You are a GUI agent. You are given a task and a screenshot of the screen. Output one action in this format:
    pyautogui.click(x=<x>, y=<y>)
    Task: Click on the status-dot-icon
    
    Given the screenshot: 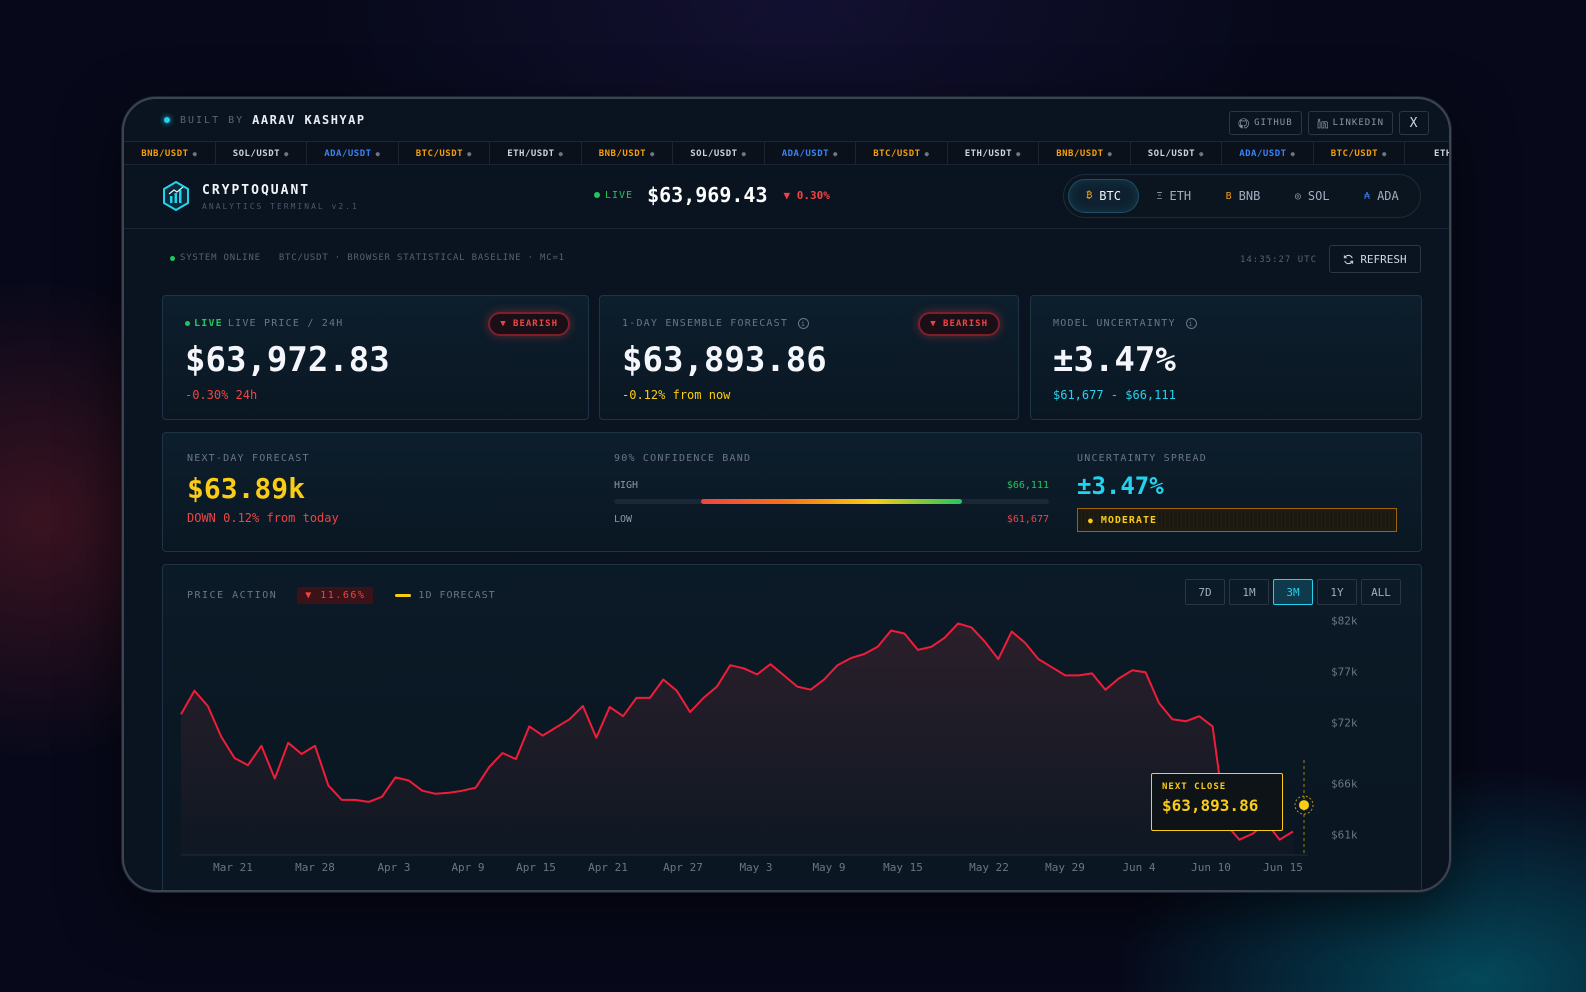 What is the action you would take?
    pyautogui.click(x=167, y=120)
    